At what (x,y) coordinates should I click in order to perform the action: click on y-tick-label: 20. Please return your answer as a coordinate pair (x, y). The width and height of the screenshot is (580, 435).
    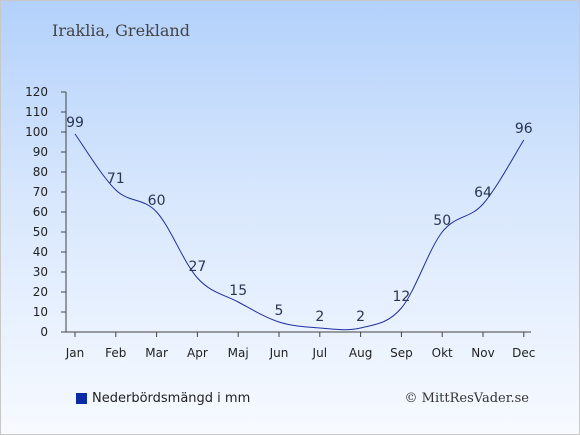
    Looking at the image, I should click on (40, 292).